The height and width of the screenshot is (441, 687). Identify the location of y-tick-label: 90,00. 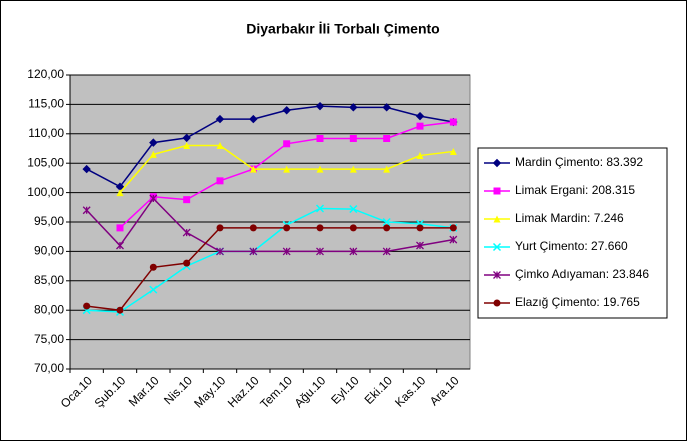
(49, 251).